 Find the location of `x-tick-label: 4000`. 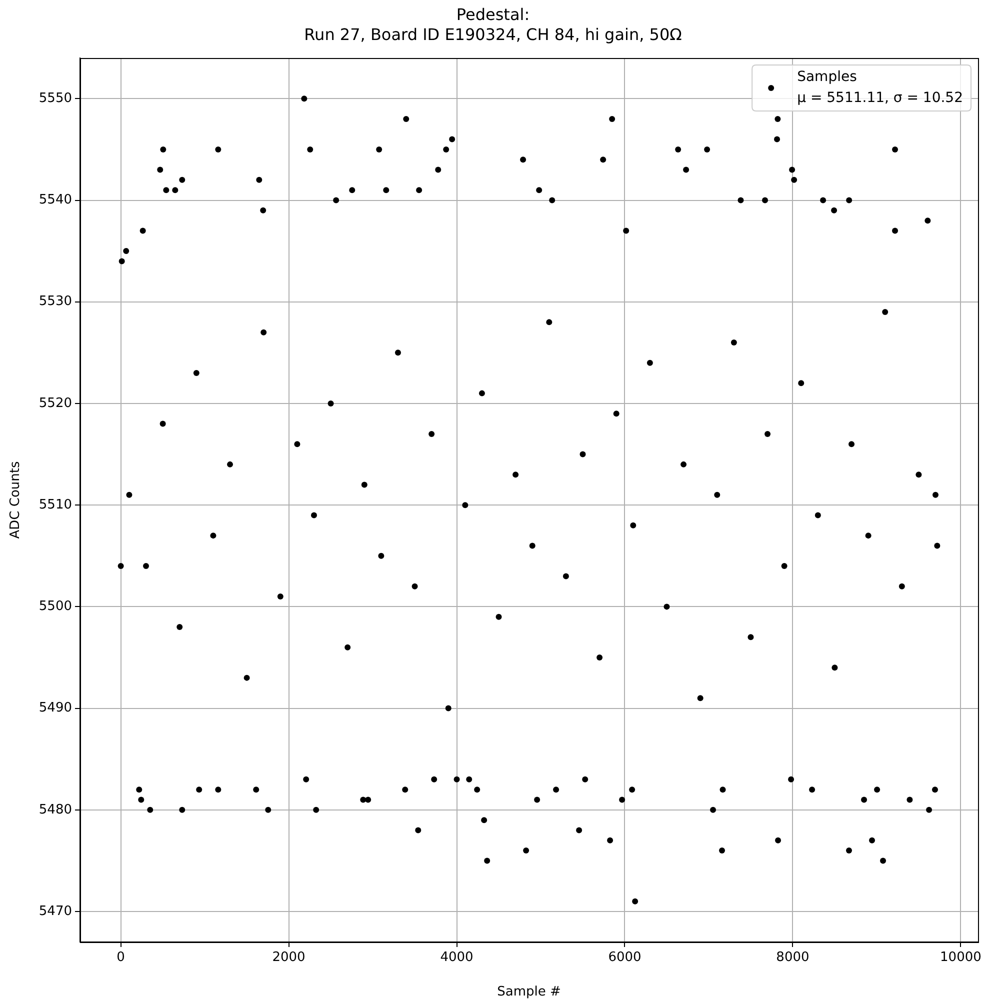

x-tick-label: 4000 is located at coordinates (457, 958).